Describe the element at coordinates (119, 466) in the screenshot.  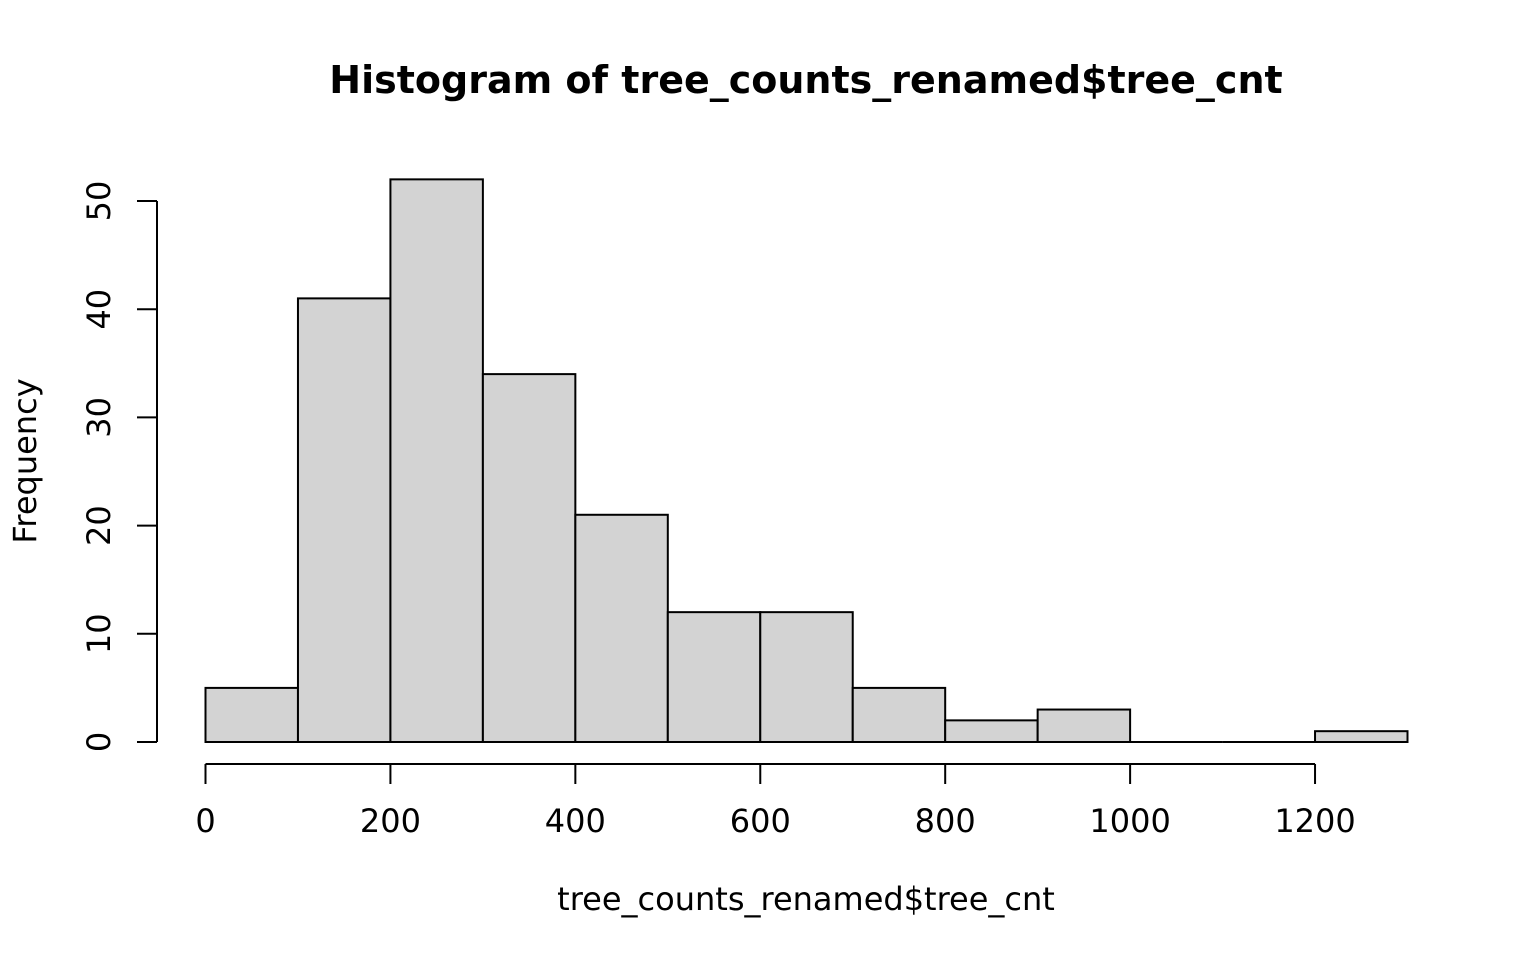
I see `y-axis: 0 10 20 30 40 50` at that location.